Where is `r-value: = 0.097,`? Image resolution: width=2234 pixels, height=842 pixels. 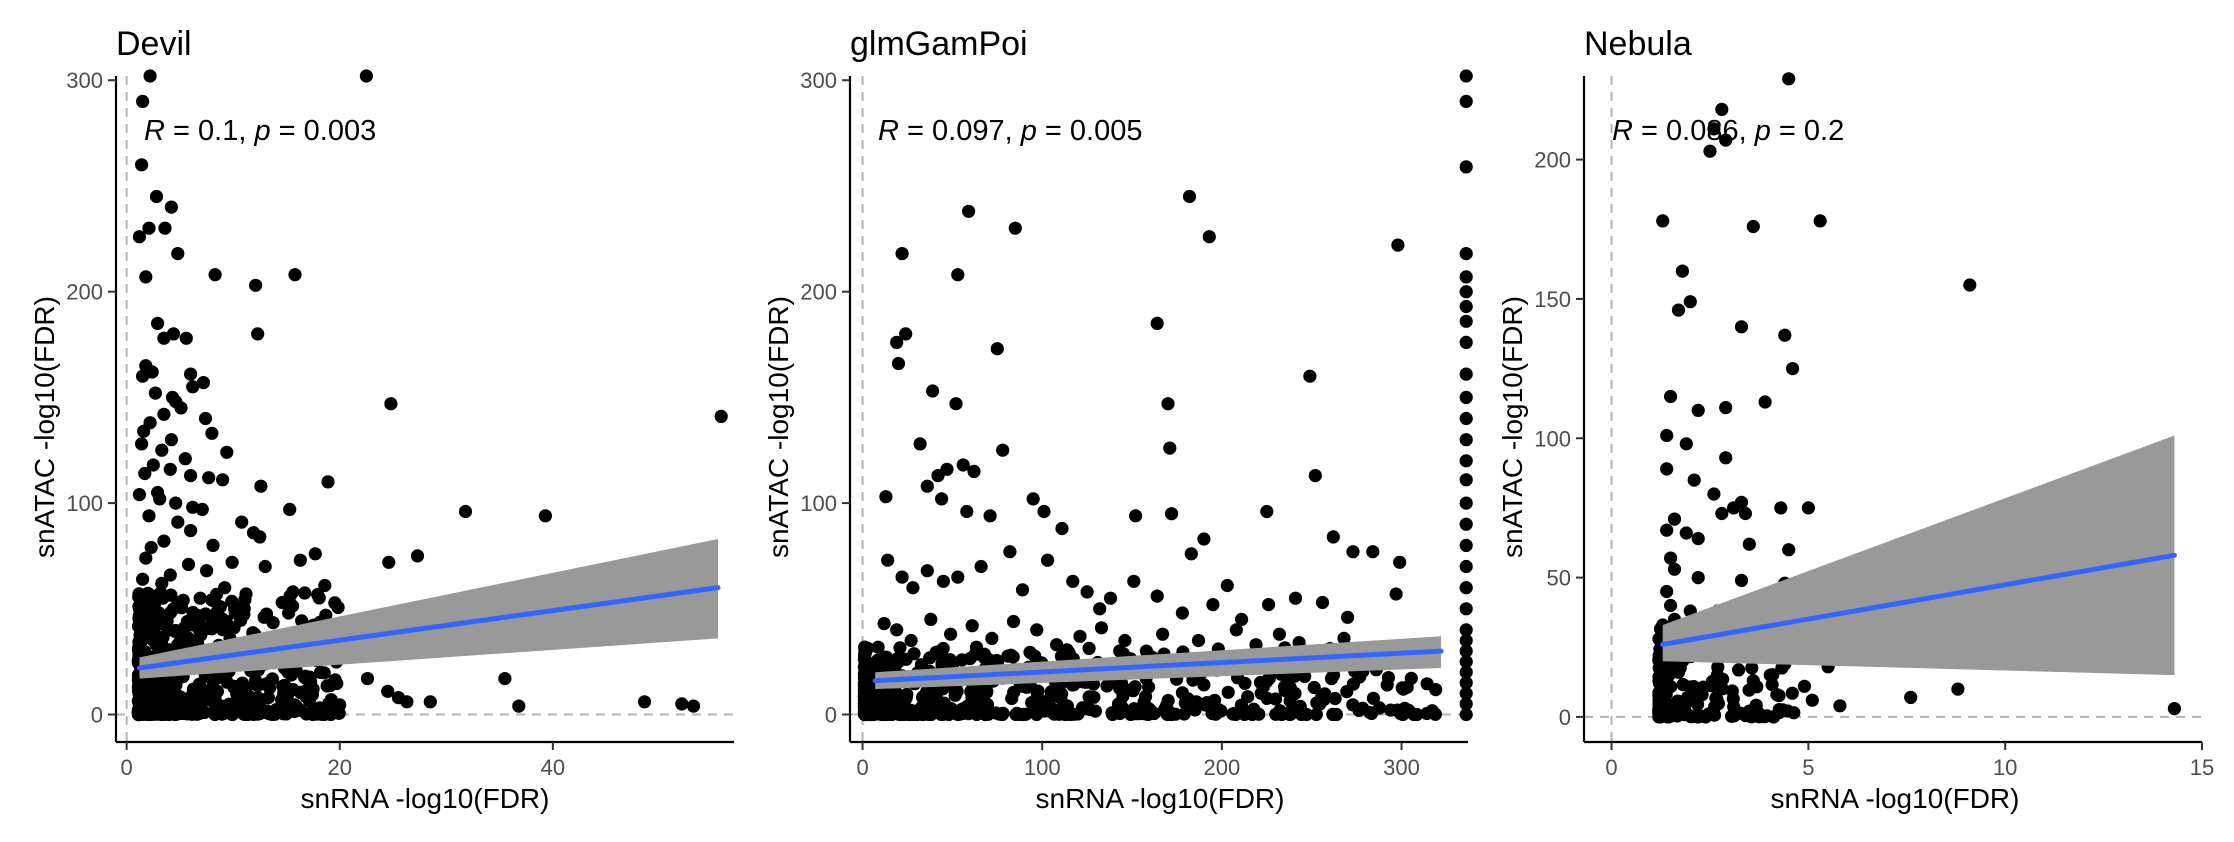 r-value: = 0.097, is located at coordinates (960, 131).